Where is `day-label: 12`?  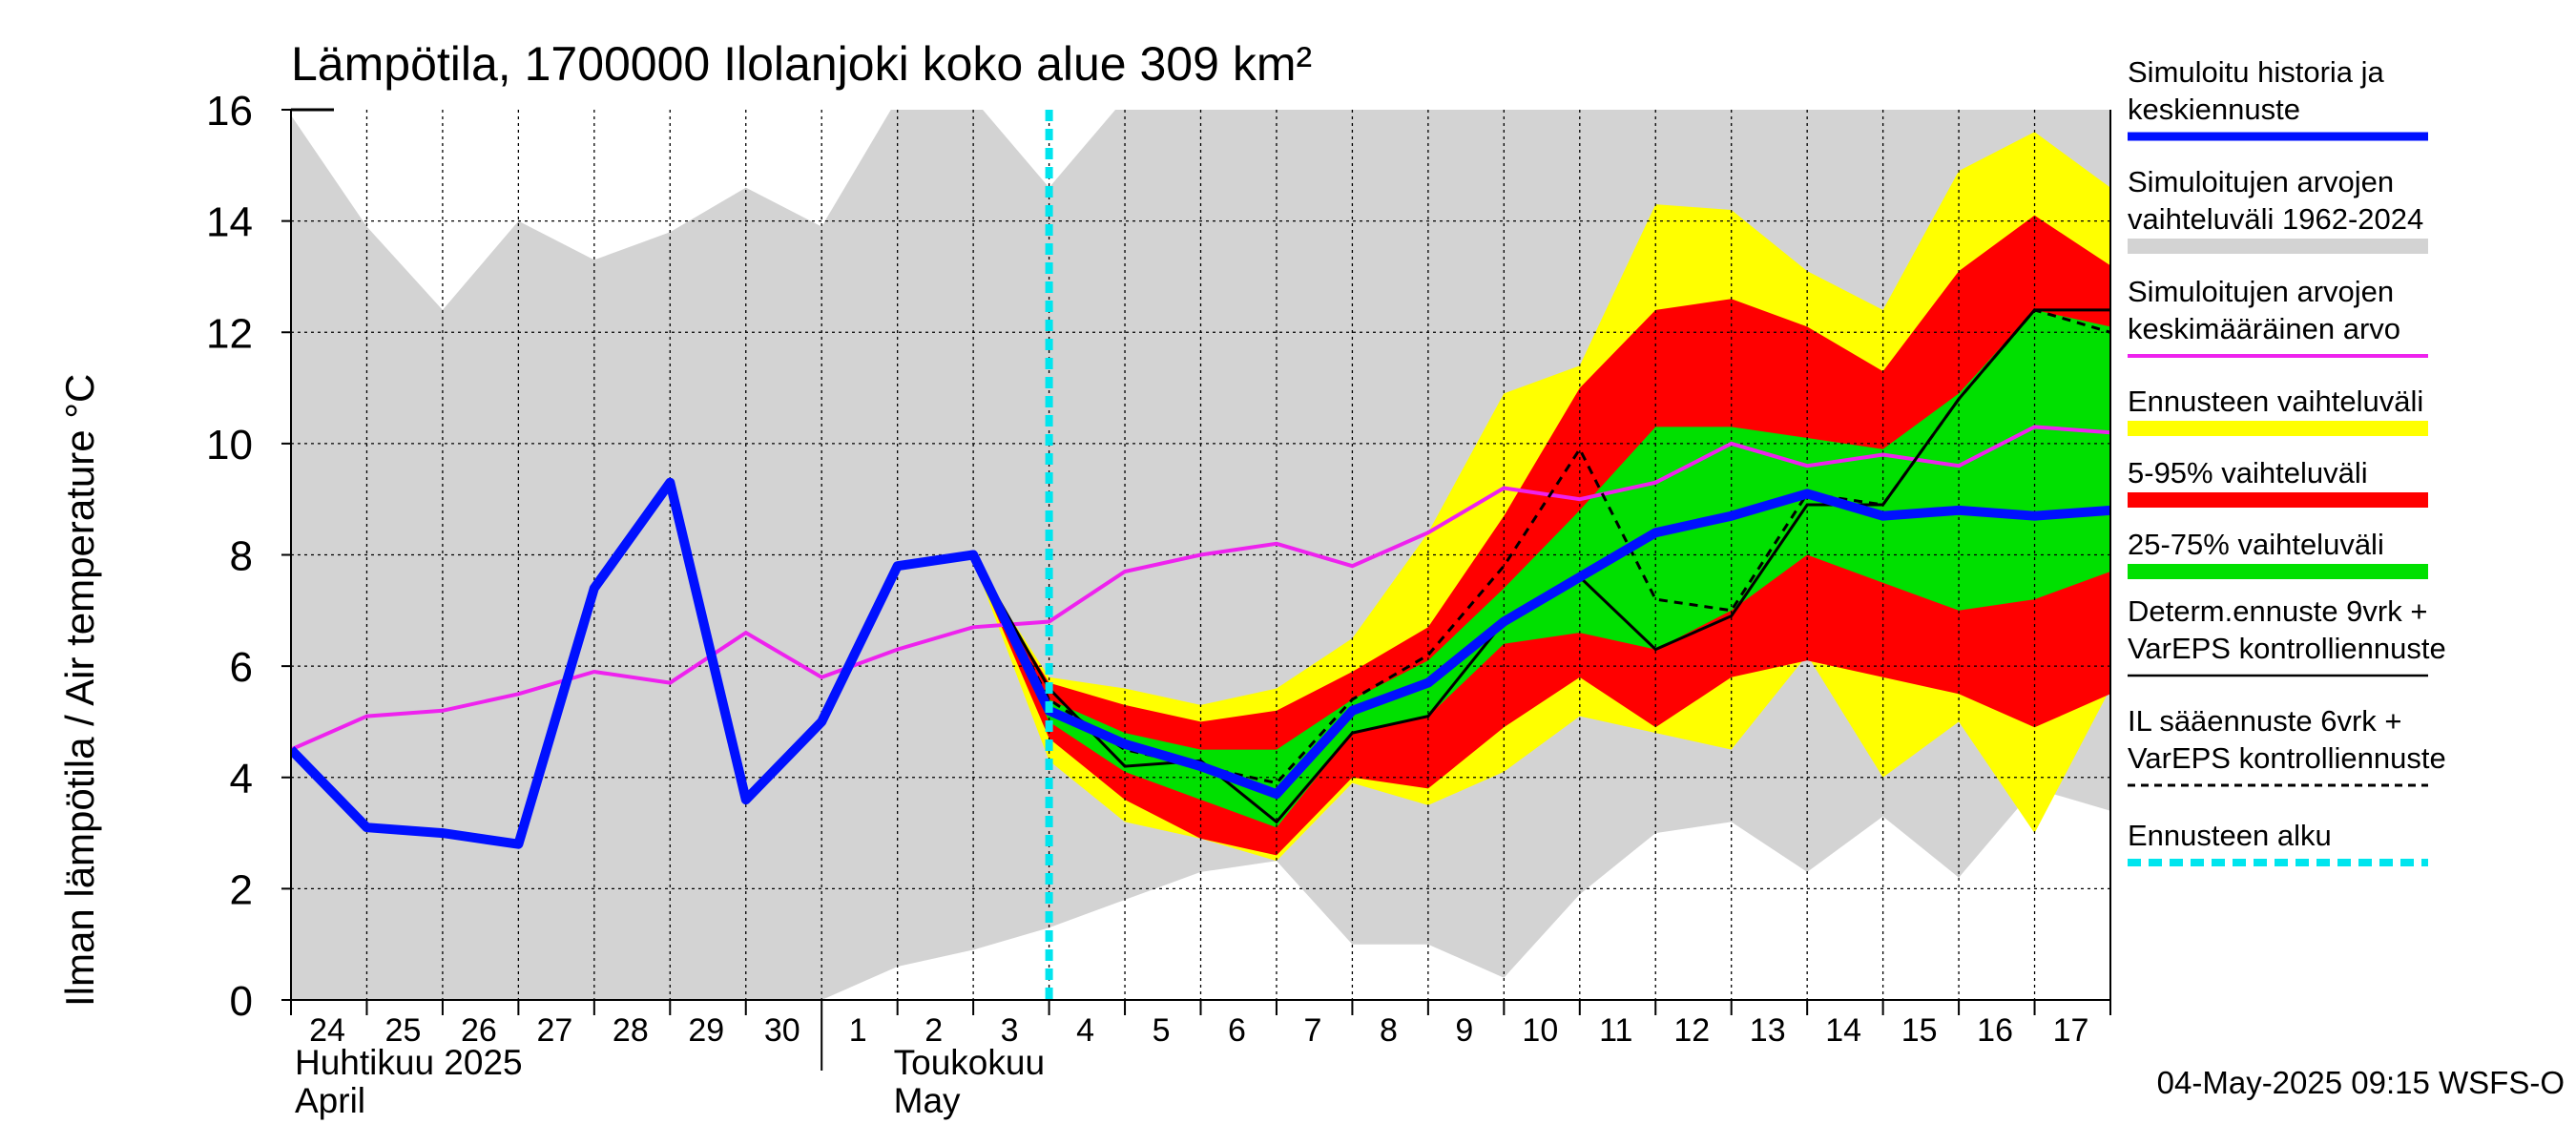
day-label: 12 is located at coordinates (1691, 1030).